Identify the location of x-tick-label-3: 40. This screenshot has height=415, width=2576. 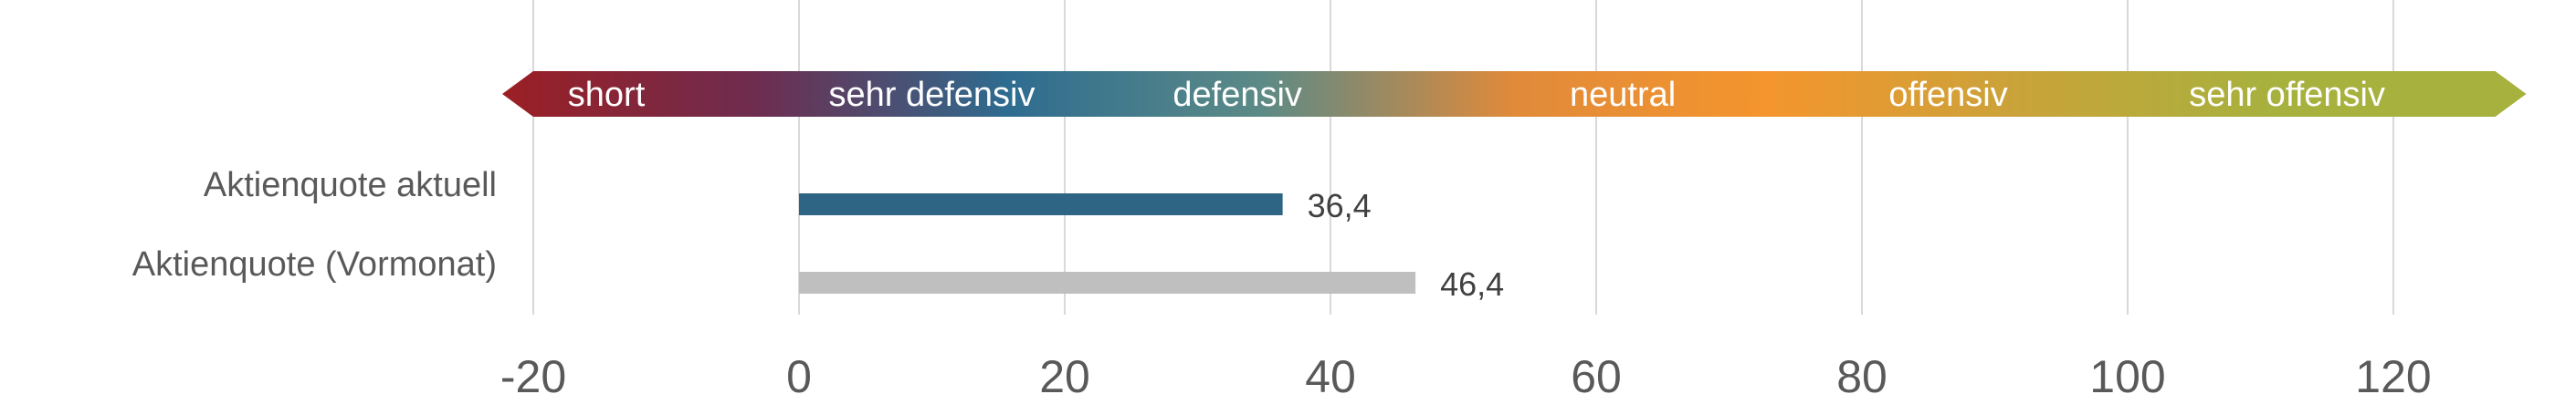
(1330, 376).